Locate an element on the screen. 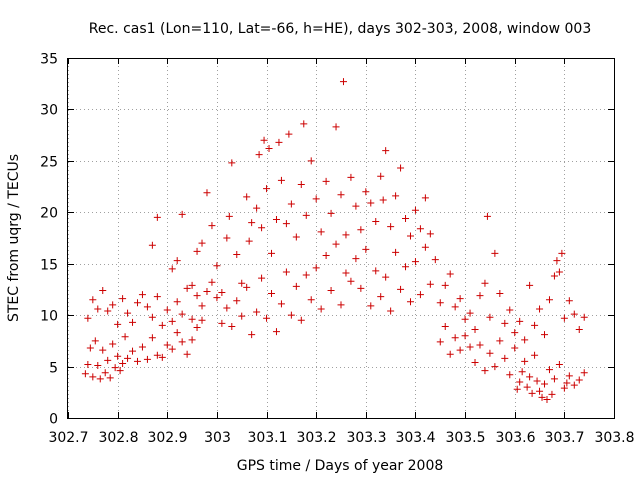 The image size is (640, 480). y-tick-label: 0 is located at coordinates (53, 420).